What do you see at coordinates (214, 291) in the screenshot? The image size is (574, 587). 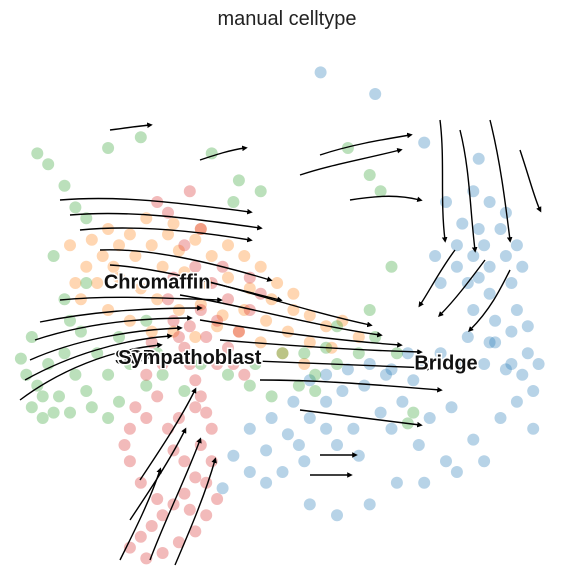 I see `series-chromaffin` at bounding box center [214, 291].